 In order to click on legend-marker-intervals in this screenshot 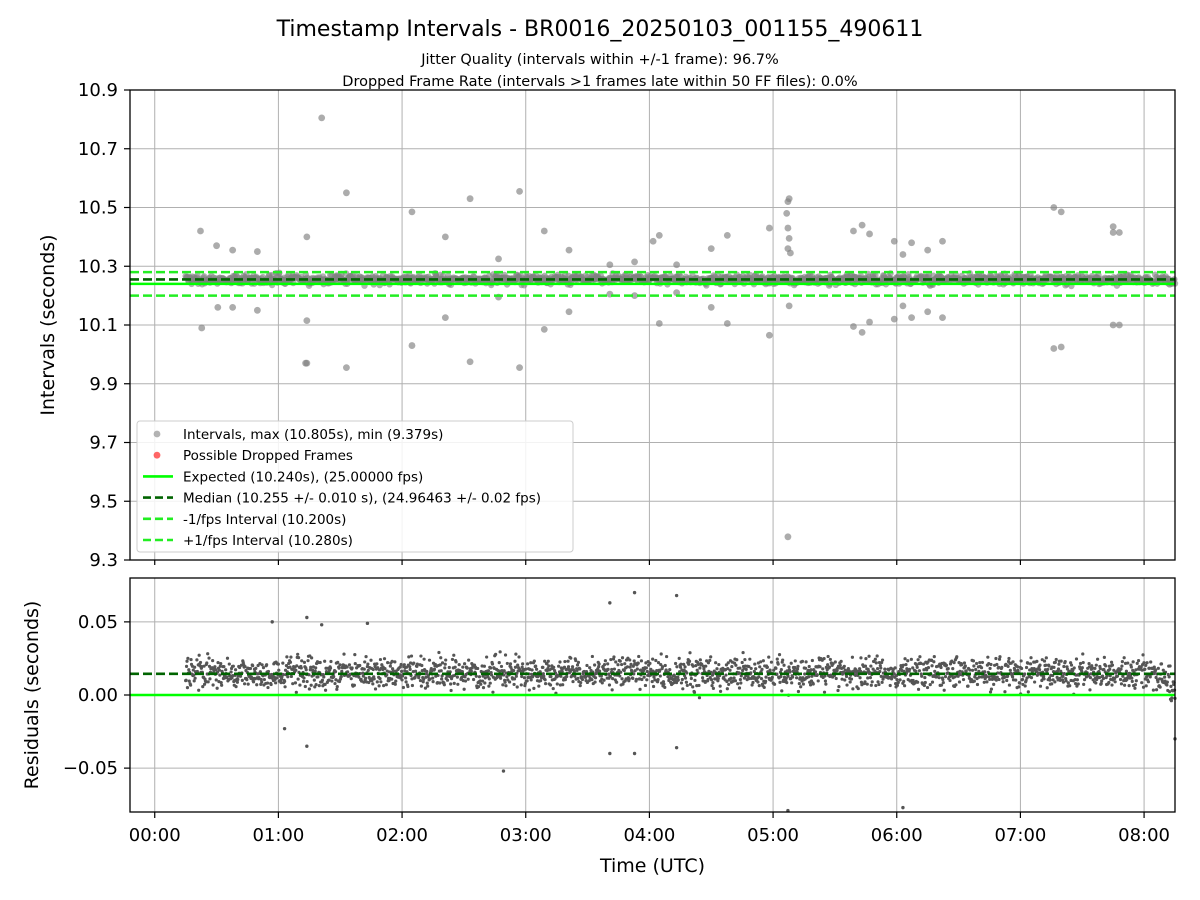, I will do `click(157, 434)`.